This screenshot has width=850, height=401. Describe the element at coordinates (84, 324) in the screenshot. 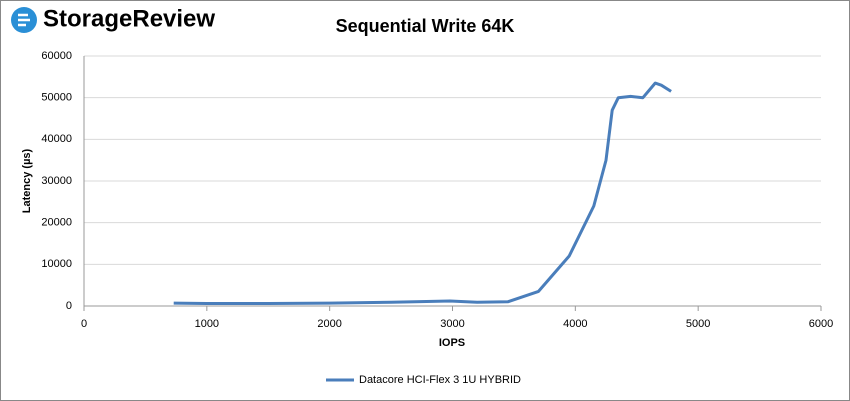

I see `x-tick-label: 0` at that location.